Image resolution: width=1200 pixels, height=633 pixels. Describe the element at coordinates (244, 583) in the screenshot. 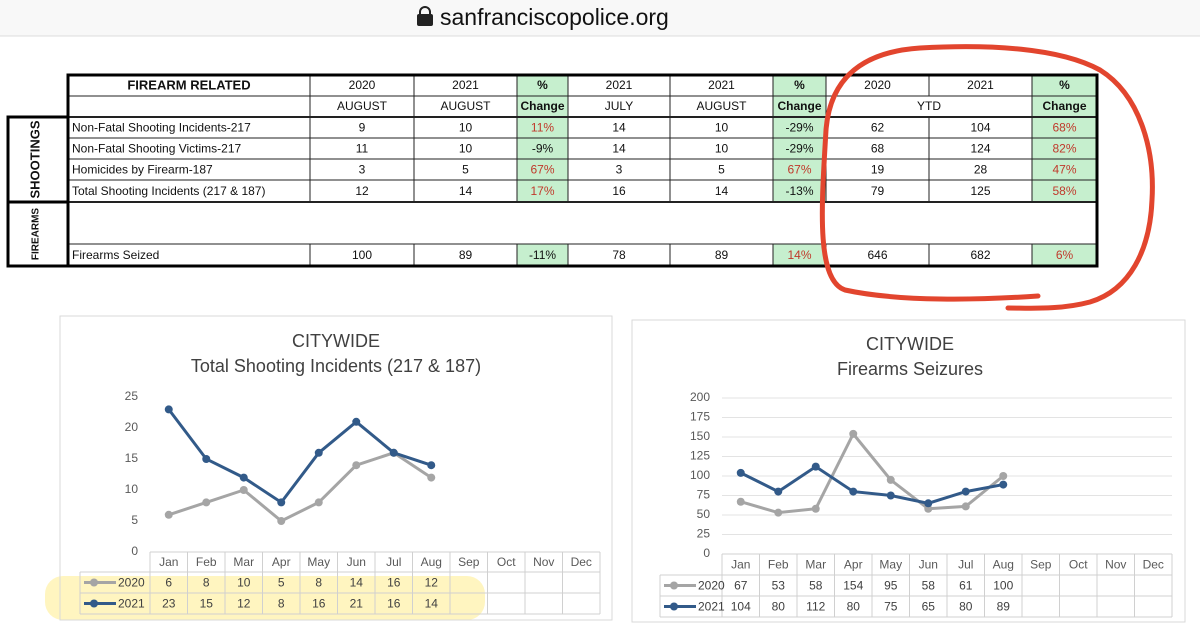

I see `datatable-value: 10` at that location.